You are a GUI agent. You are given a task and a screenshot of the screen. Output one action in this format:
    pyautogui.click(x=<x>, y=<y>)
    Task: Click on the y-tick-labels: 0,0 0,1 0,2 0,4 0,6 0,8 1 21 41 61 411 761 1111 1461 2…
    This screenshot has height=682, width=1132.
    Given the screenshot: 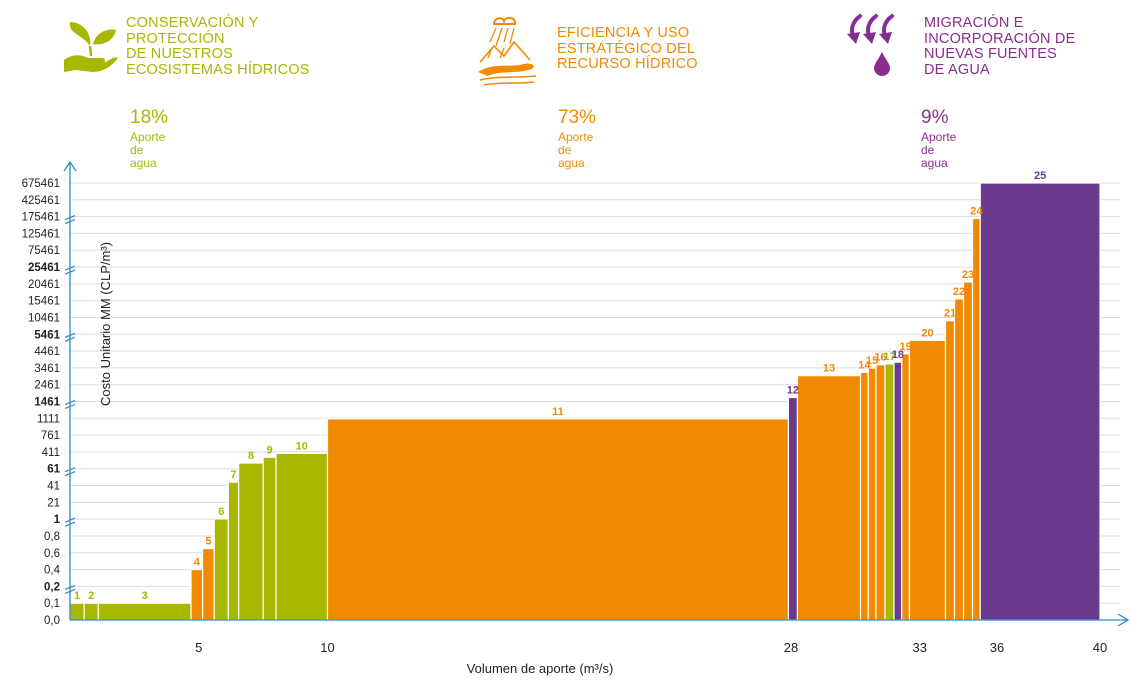 What is the action you would take?
    pyautogui.click(x=41, y=402)
    